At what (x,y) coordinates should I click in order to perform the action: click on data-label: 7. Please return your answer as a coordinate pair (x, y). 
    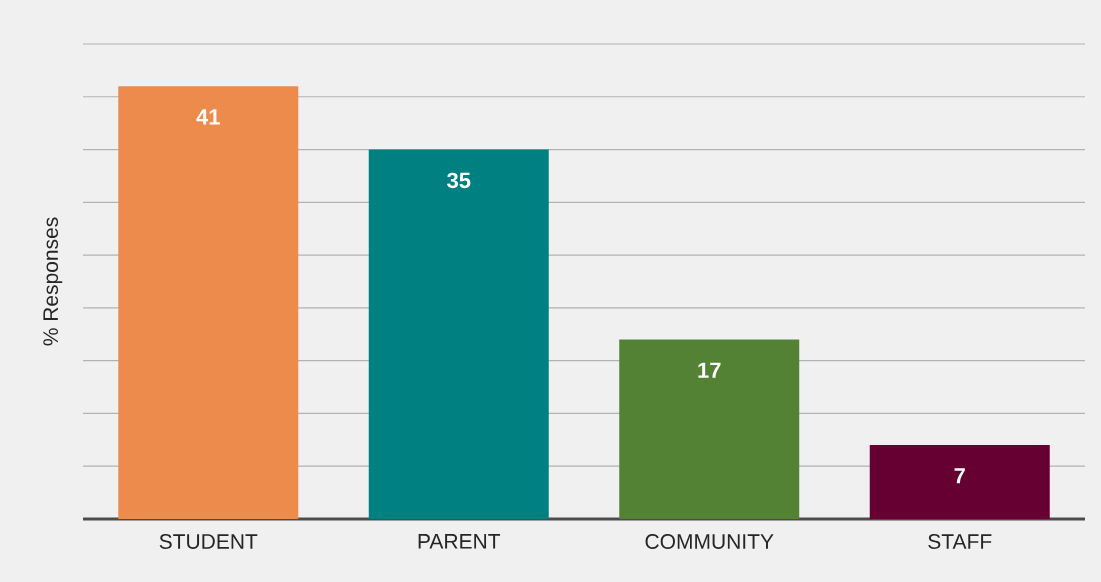
    Looking at the image, I should click on (959, 476).